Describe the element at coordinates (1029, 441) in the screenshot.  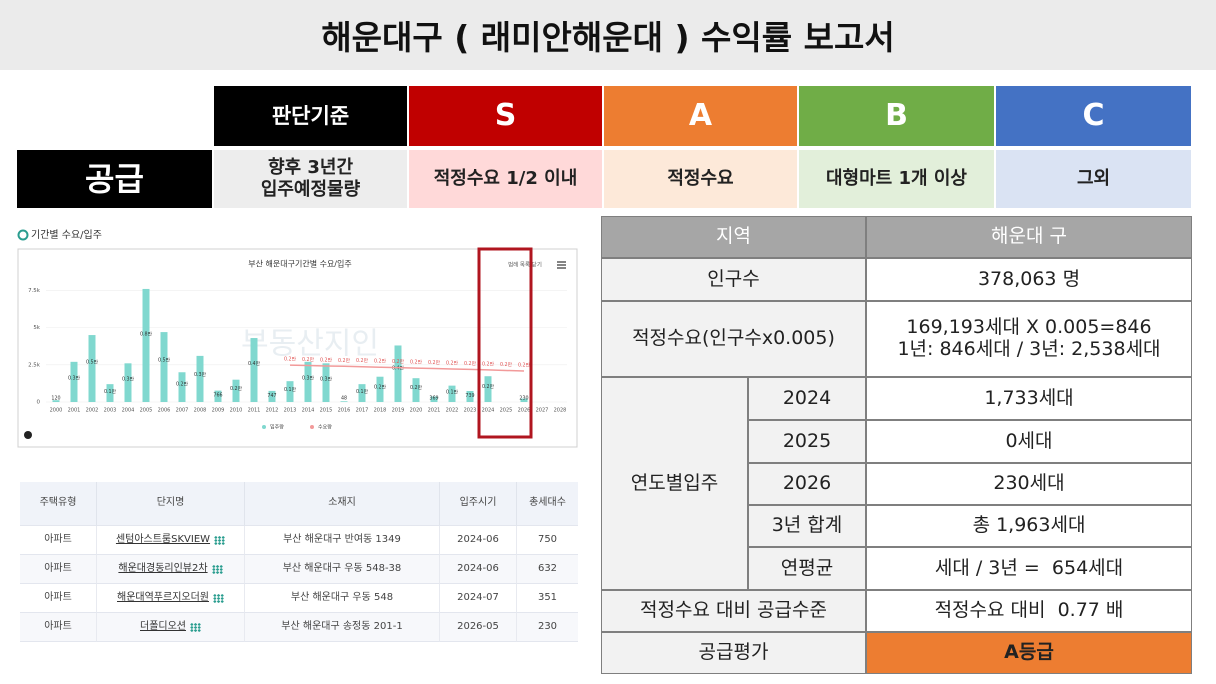
I see `report-value: 0세대` at that location.